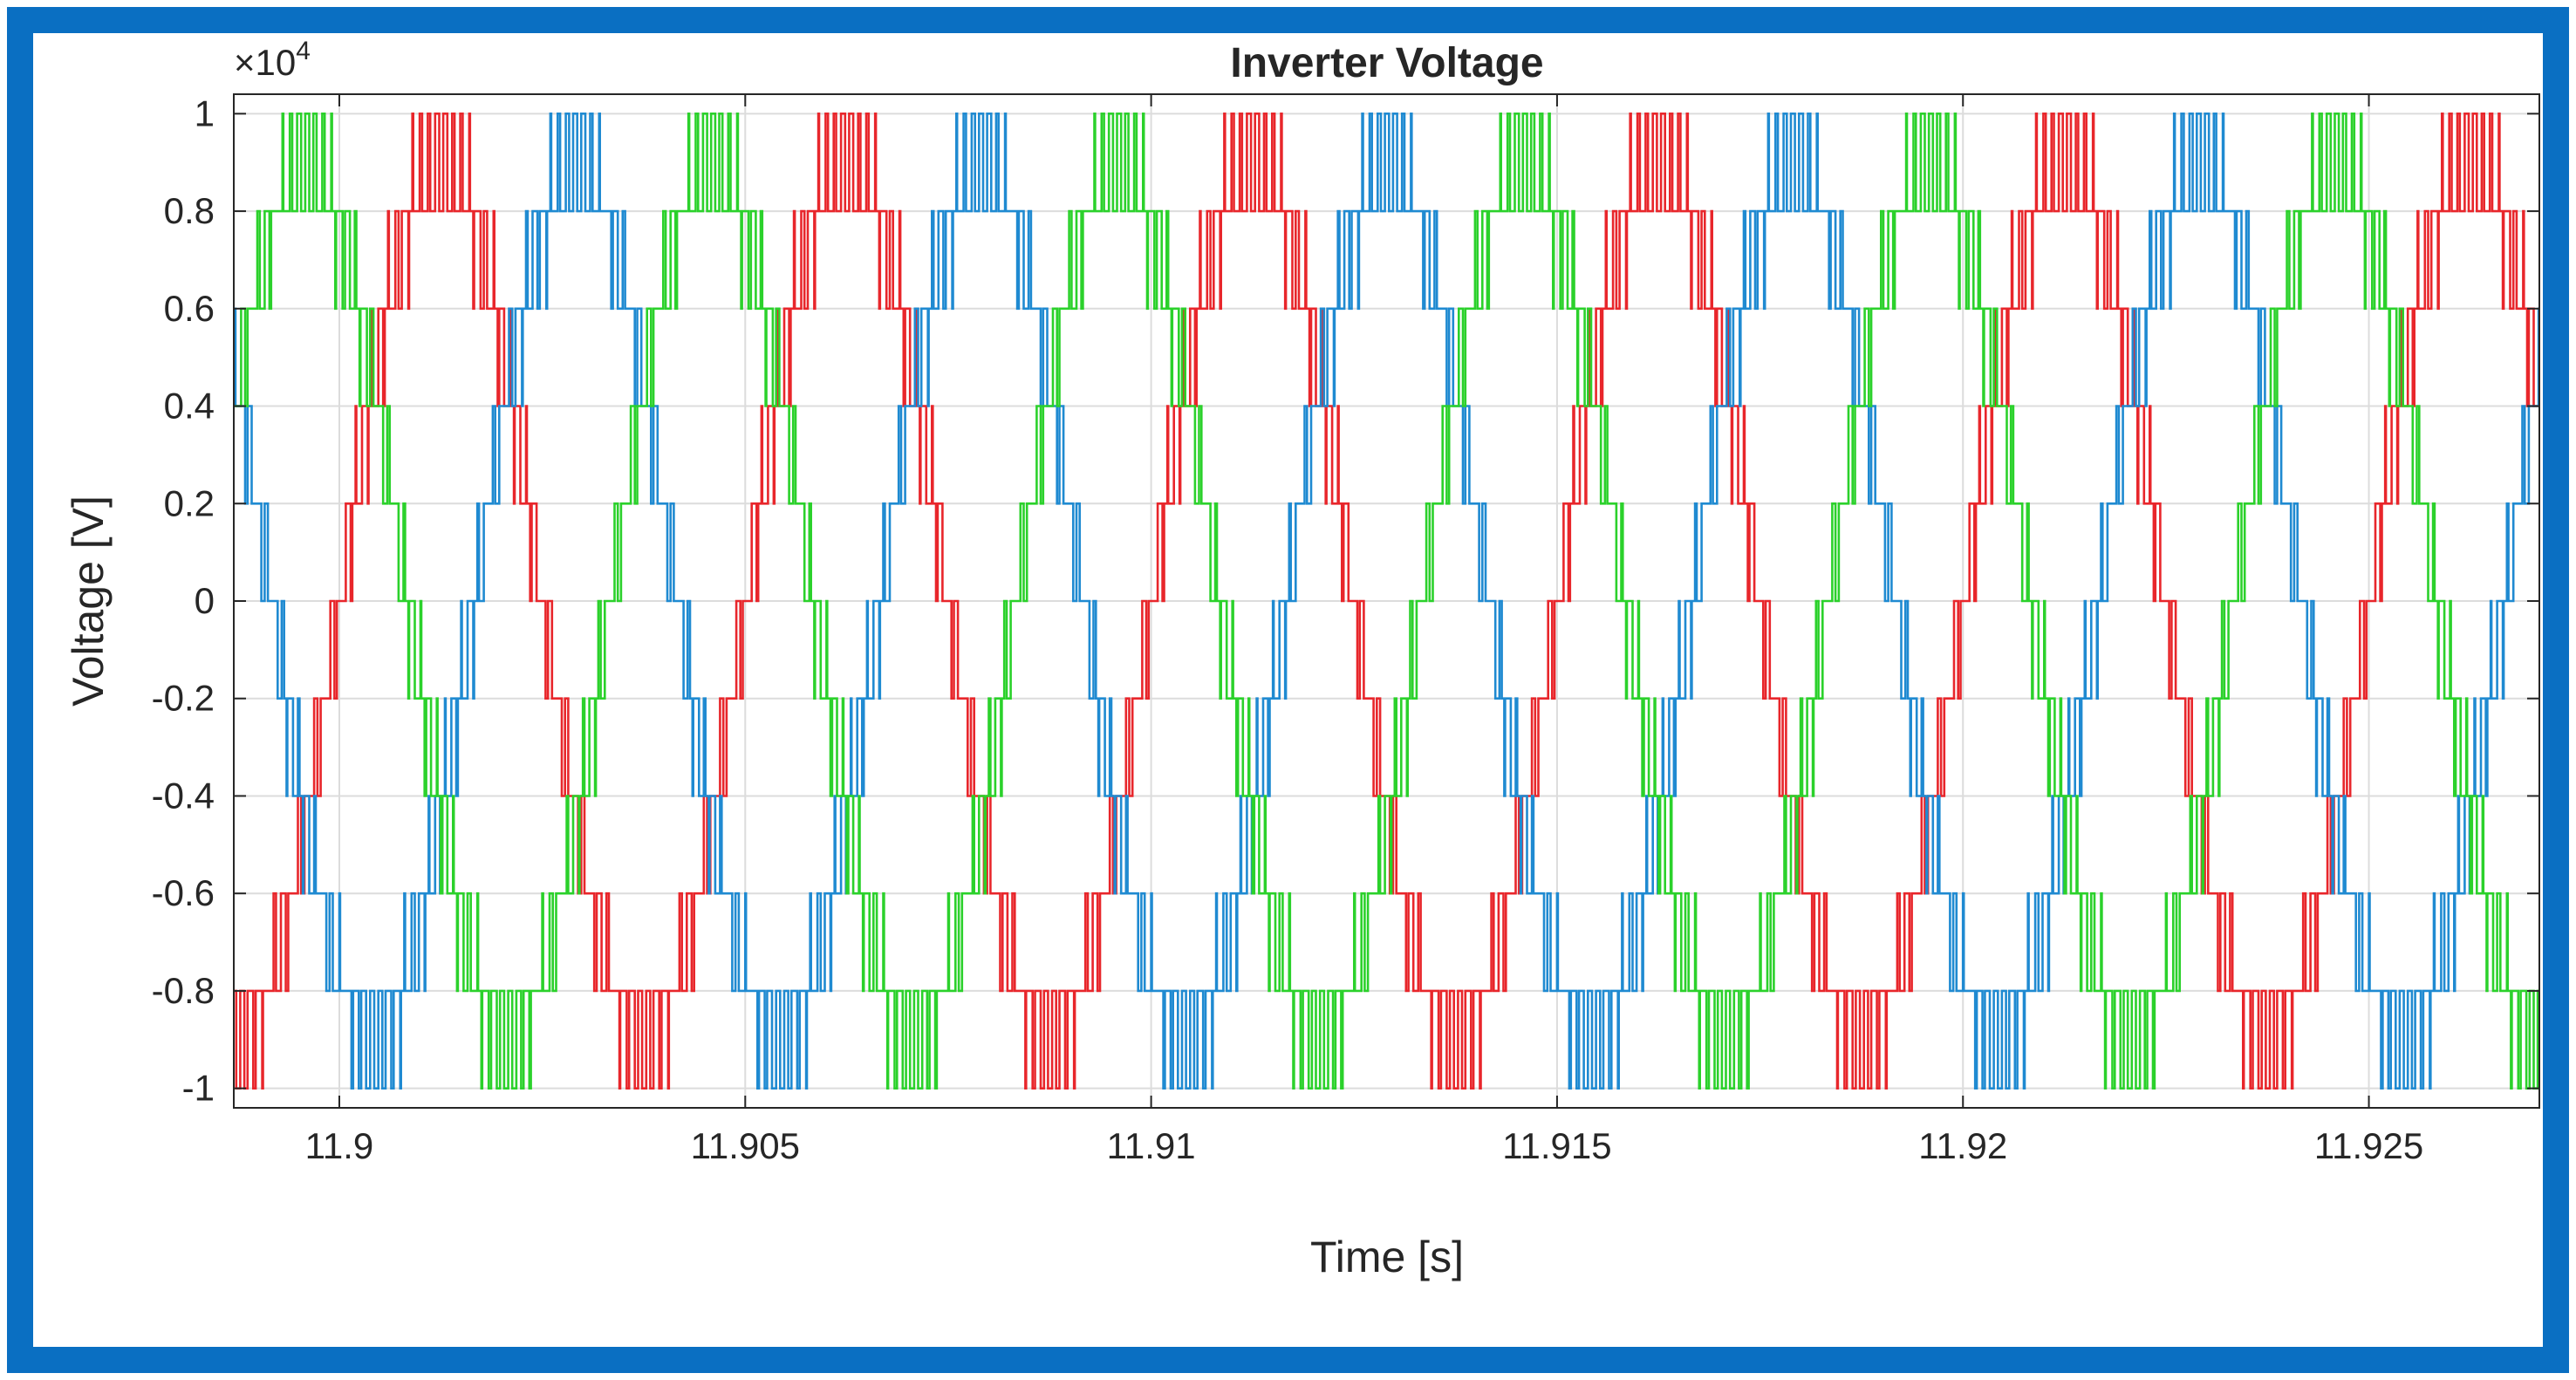 This screenshot has height=1380, width=2576. Describe the element at coordinates (183, 892) in the screenshot. I see `y-tick-label: -0.6` at that location.